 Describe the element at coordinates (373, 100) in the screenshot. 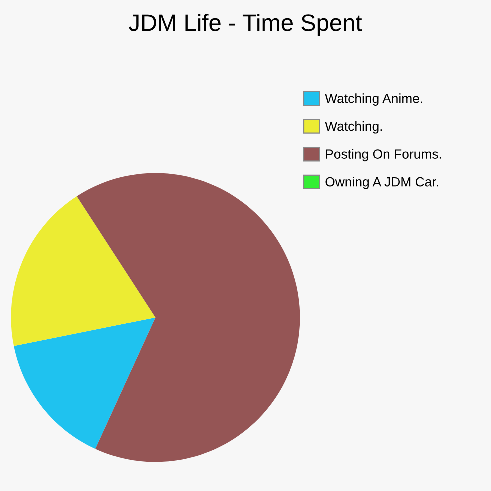

I see `legend-label: Watching Anime.` at that location.